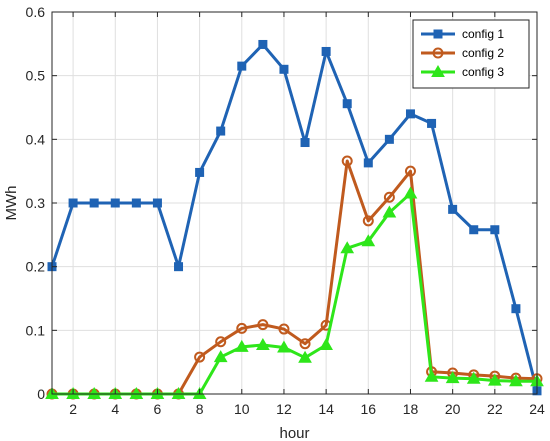  Describe the element at coordinates (495, 409) in the screenshot. I see `x-tick-label: 22` at that location.